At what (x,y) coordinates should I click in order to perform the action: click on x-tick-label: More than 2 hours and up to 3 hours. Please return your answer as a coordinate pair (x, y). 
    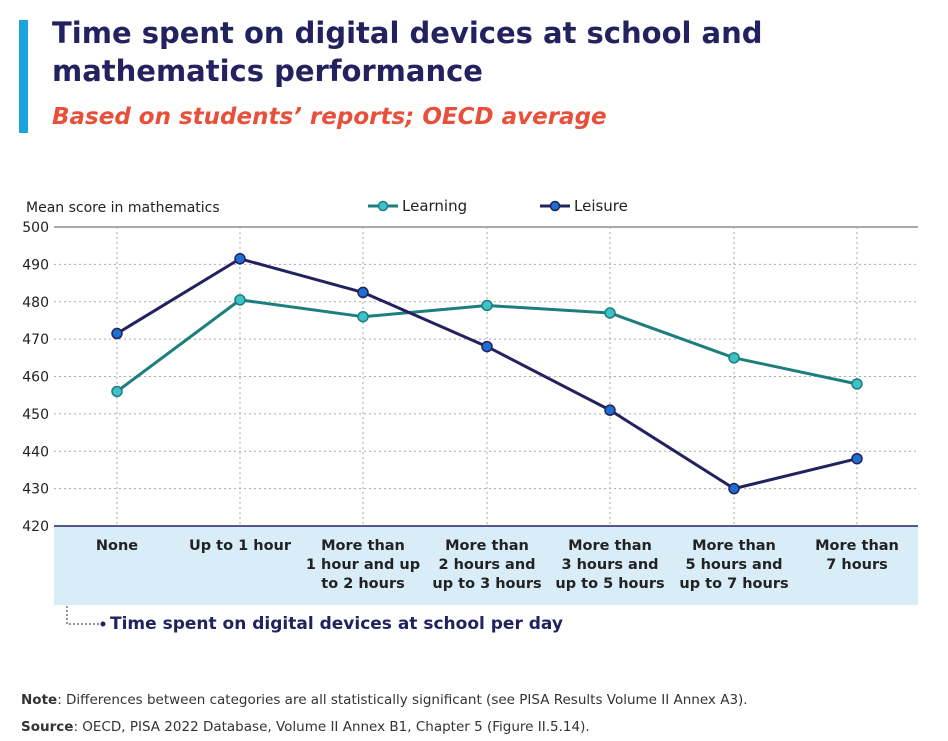
    Looking at the image, I should click on (486, 565).